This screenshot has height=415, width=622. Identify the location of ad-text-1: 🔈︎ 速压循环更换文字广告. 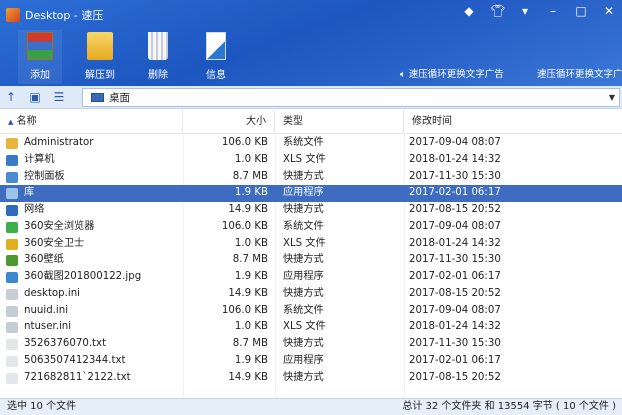
(452, 74).